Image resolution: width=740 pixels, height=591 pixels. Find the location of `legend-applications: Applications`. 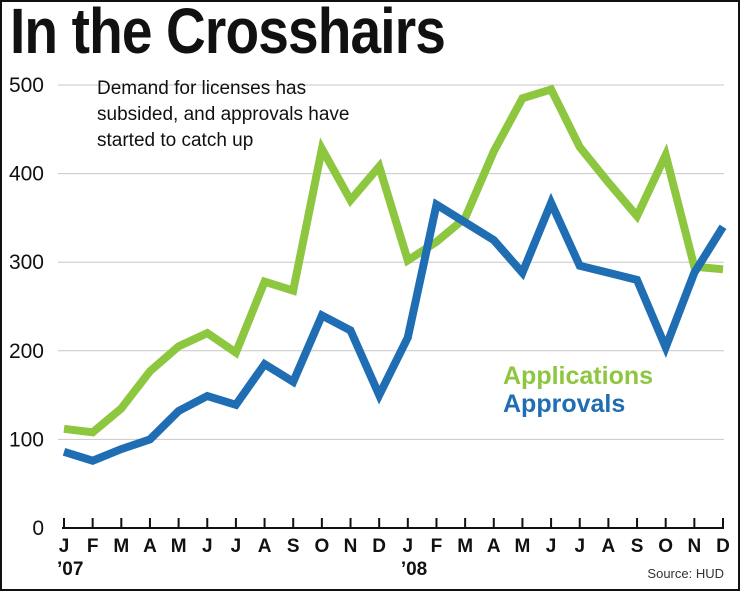

legend-applications: Applications is located at coordinates (578, 376).